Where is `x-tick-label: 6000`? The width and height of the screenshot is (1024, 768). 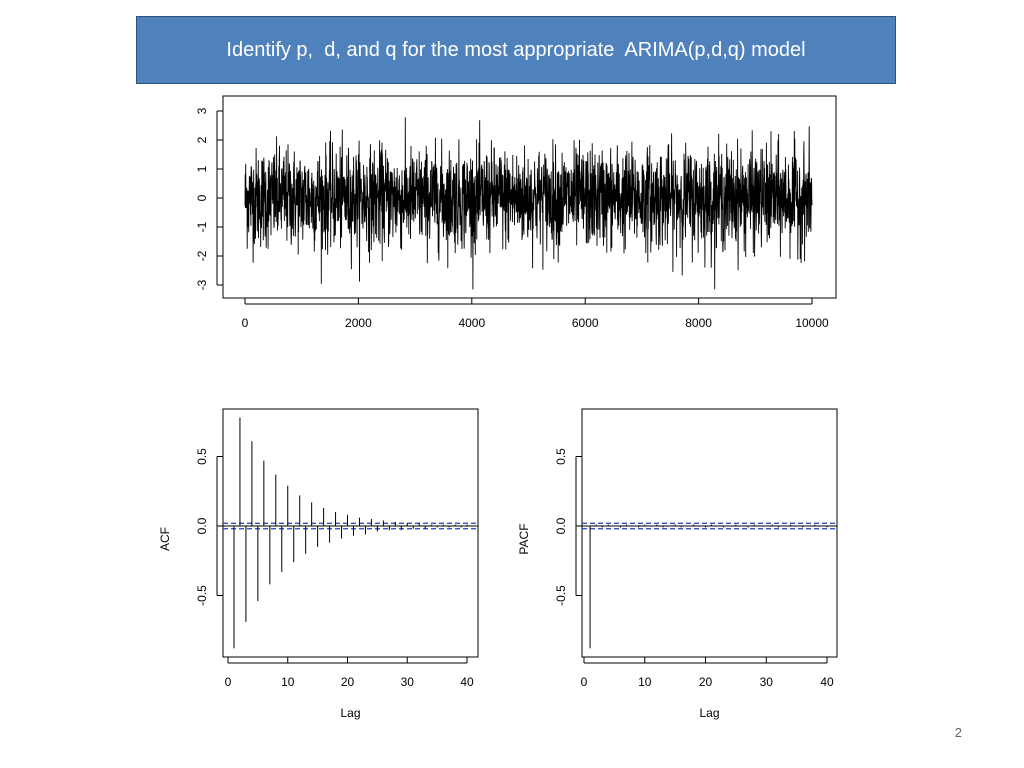 x-tick-label: 6000 is located at coordinates (585, 323).